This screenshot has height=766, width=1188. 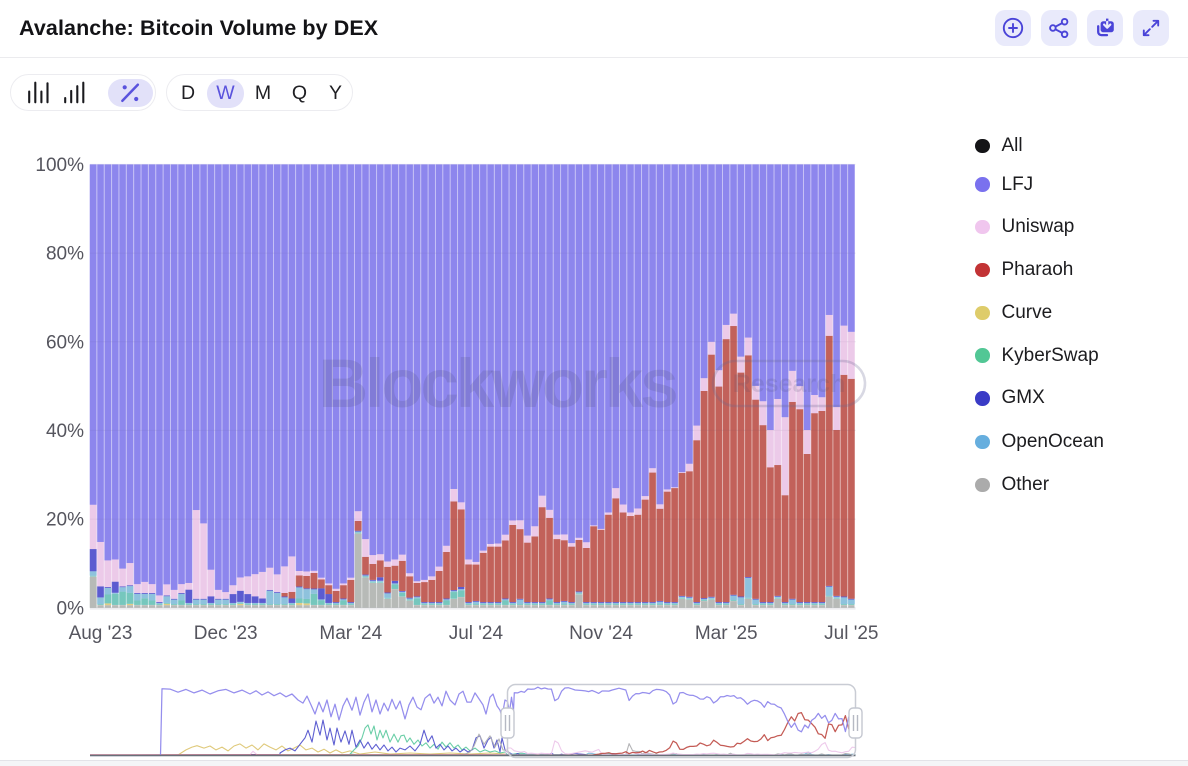 I want to click on svg-text: Aug '23, so click(x=101, y=633).